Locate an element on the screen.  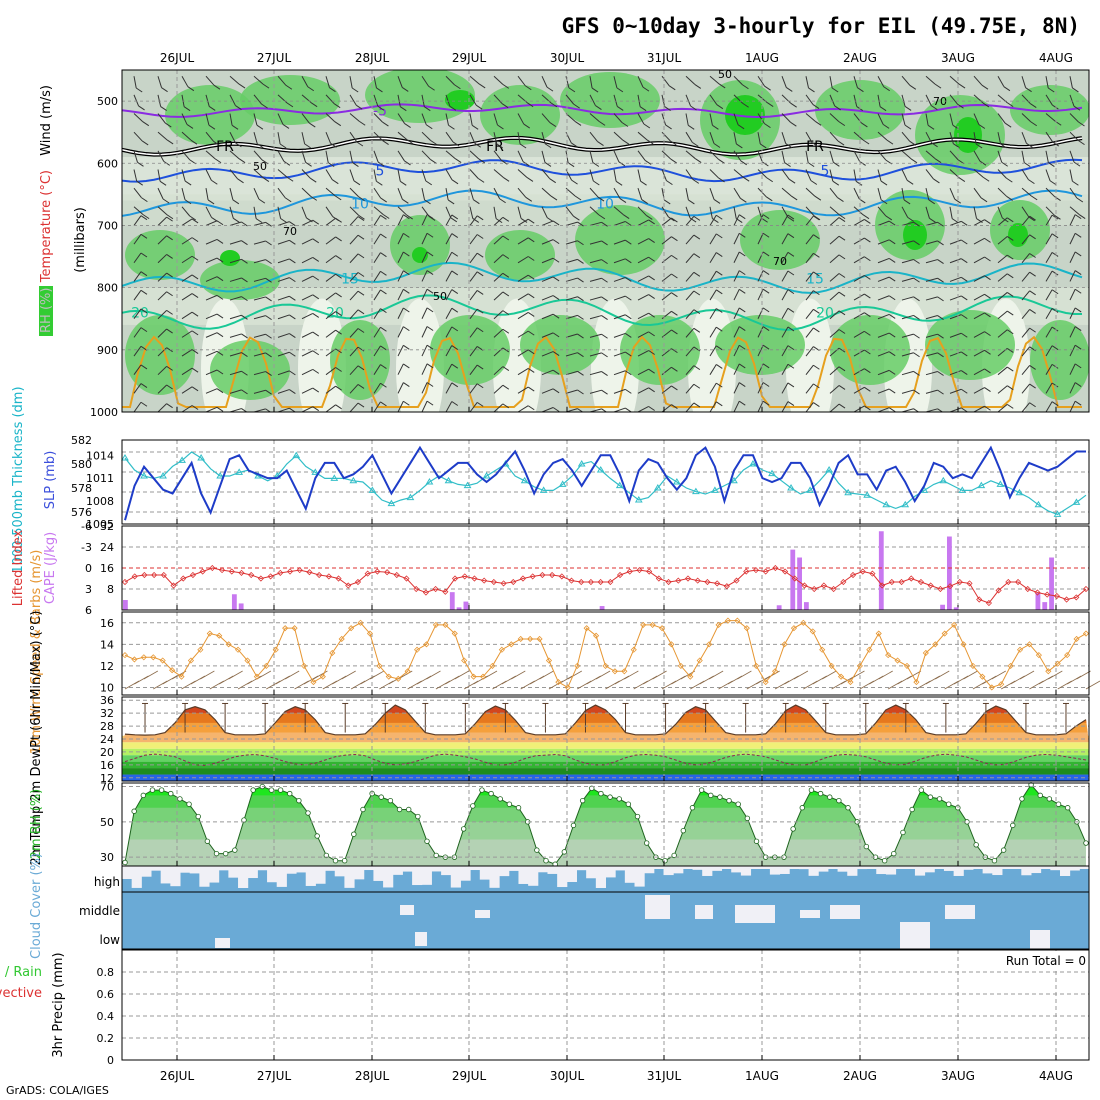
rh-moist-area is located at coordinates (420, 245).